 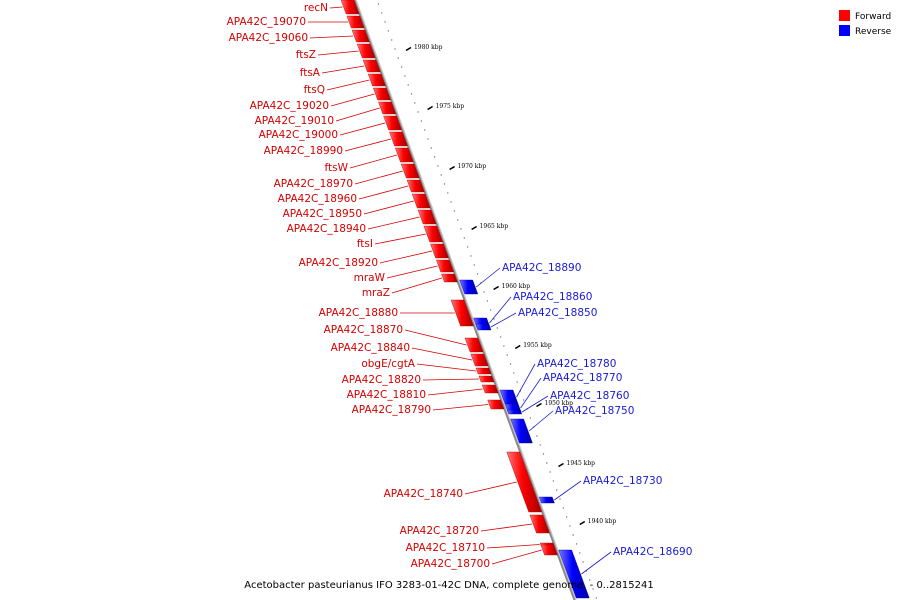 I want to click on forward-gene-label: APA42C_18700, so click(x=450, y=564).